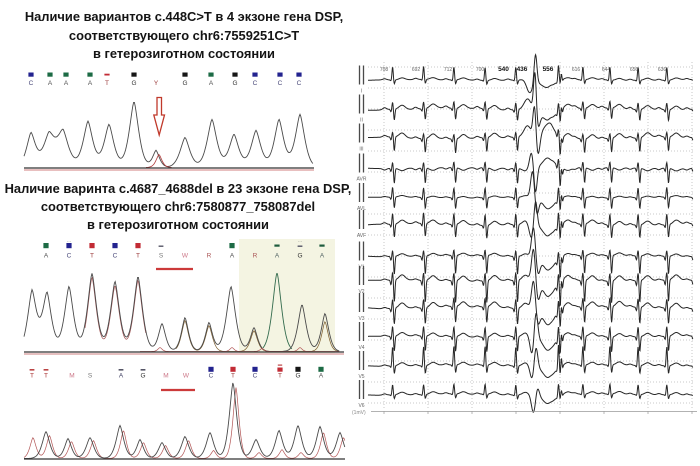 The width and height of the screenshot is (700, 466). Describe the element at coordinates (548, 69) in the screenshot. I see `svg-text: 556` at that location.